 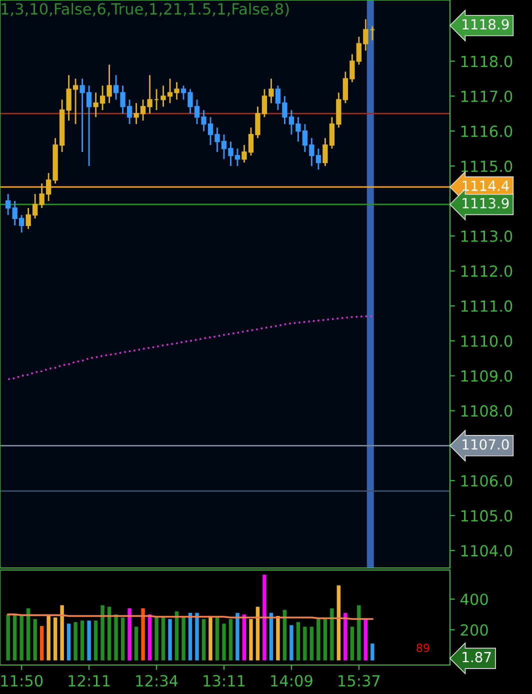 What do you see at coordinates (22, 680) in the screenshot?
I see `x-tick-label: 11:50` at bounding box center [22, 680].